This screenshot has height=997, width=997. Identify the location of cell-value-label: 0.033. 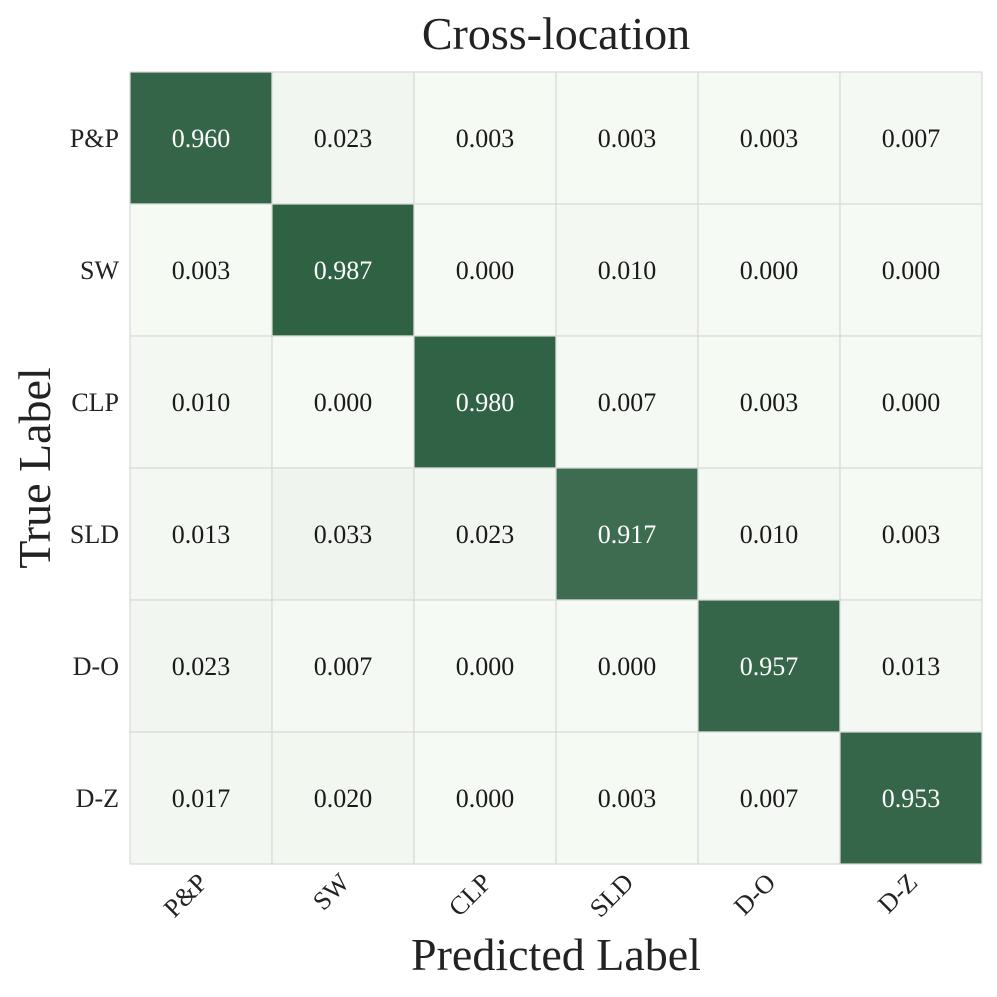
(343, 534).